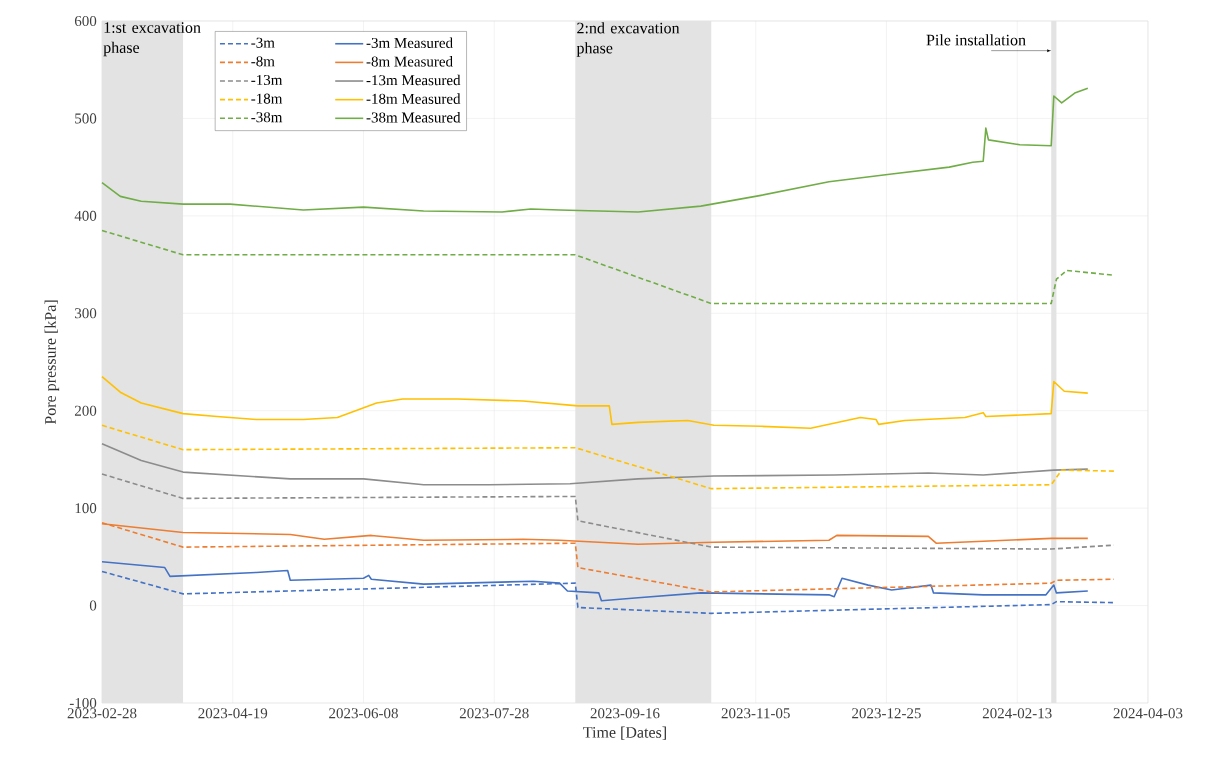 Image resolution: width=1210 pixels, height=778 pixels. I want to click on band-label: 2:nd excavation phase, so click(628, 39).